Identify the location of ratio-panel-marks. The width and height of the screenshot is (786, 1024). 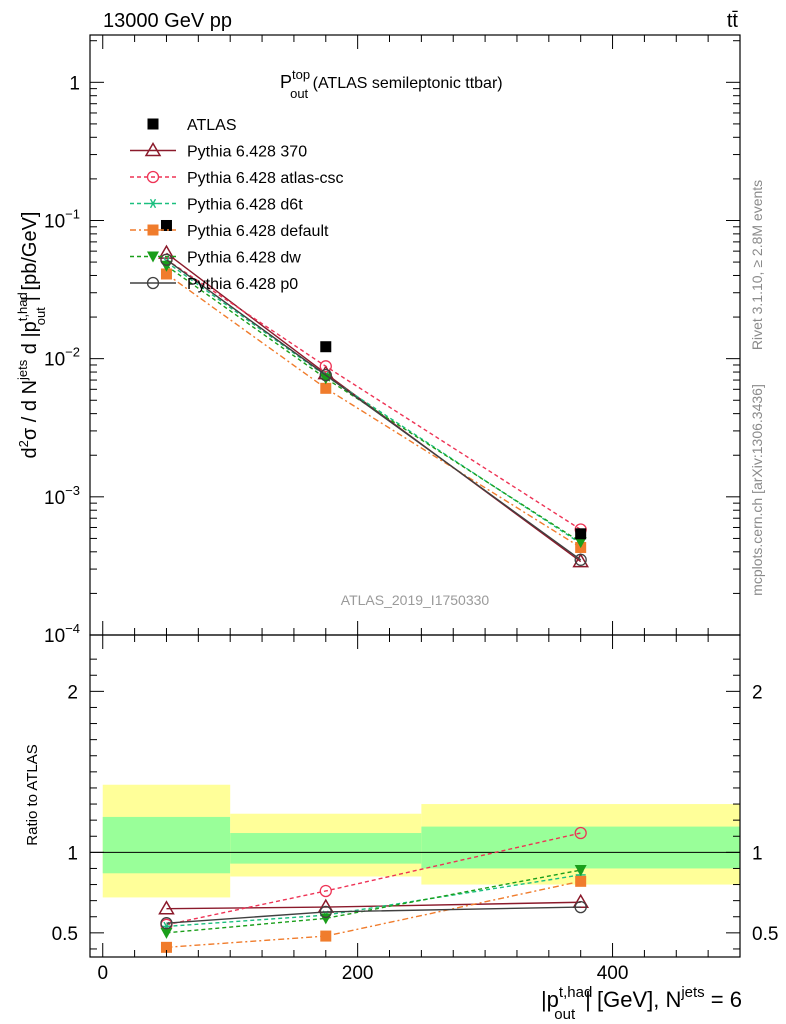
(373, 889).